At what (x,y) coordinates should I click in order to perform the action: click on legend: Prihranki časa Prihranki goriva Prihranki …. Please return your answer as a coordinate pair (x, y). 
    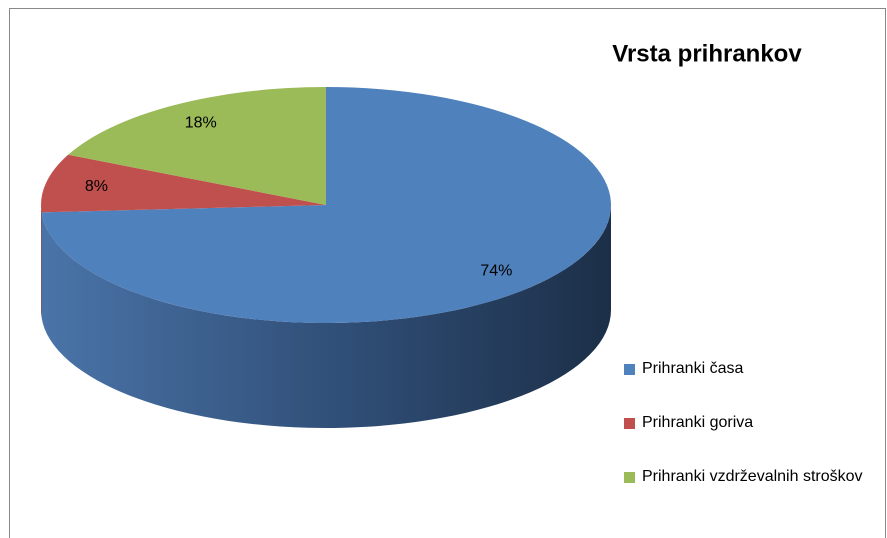
    Looking at the image, I should click on (744, 437).